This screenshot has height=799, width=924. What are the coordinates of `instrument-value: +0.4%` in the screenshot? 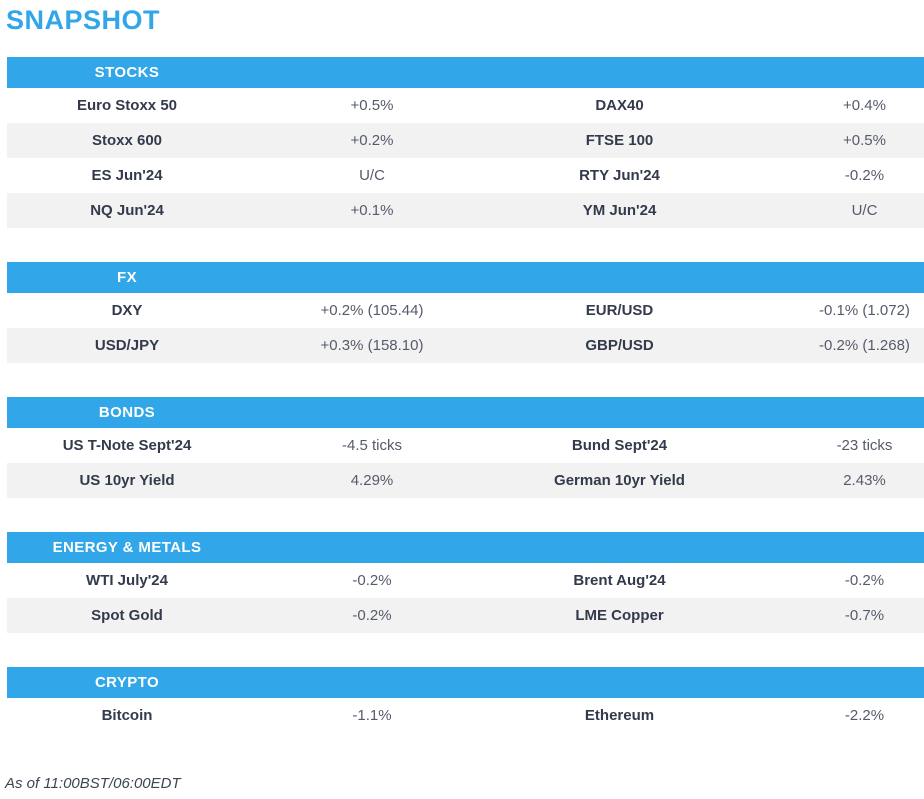 It's located at (864, 105).